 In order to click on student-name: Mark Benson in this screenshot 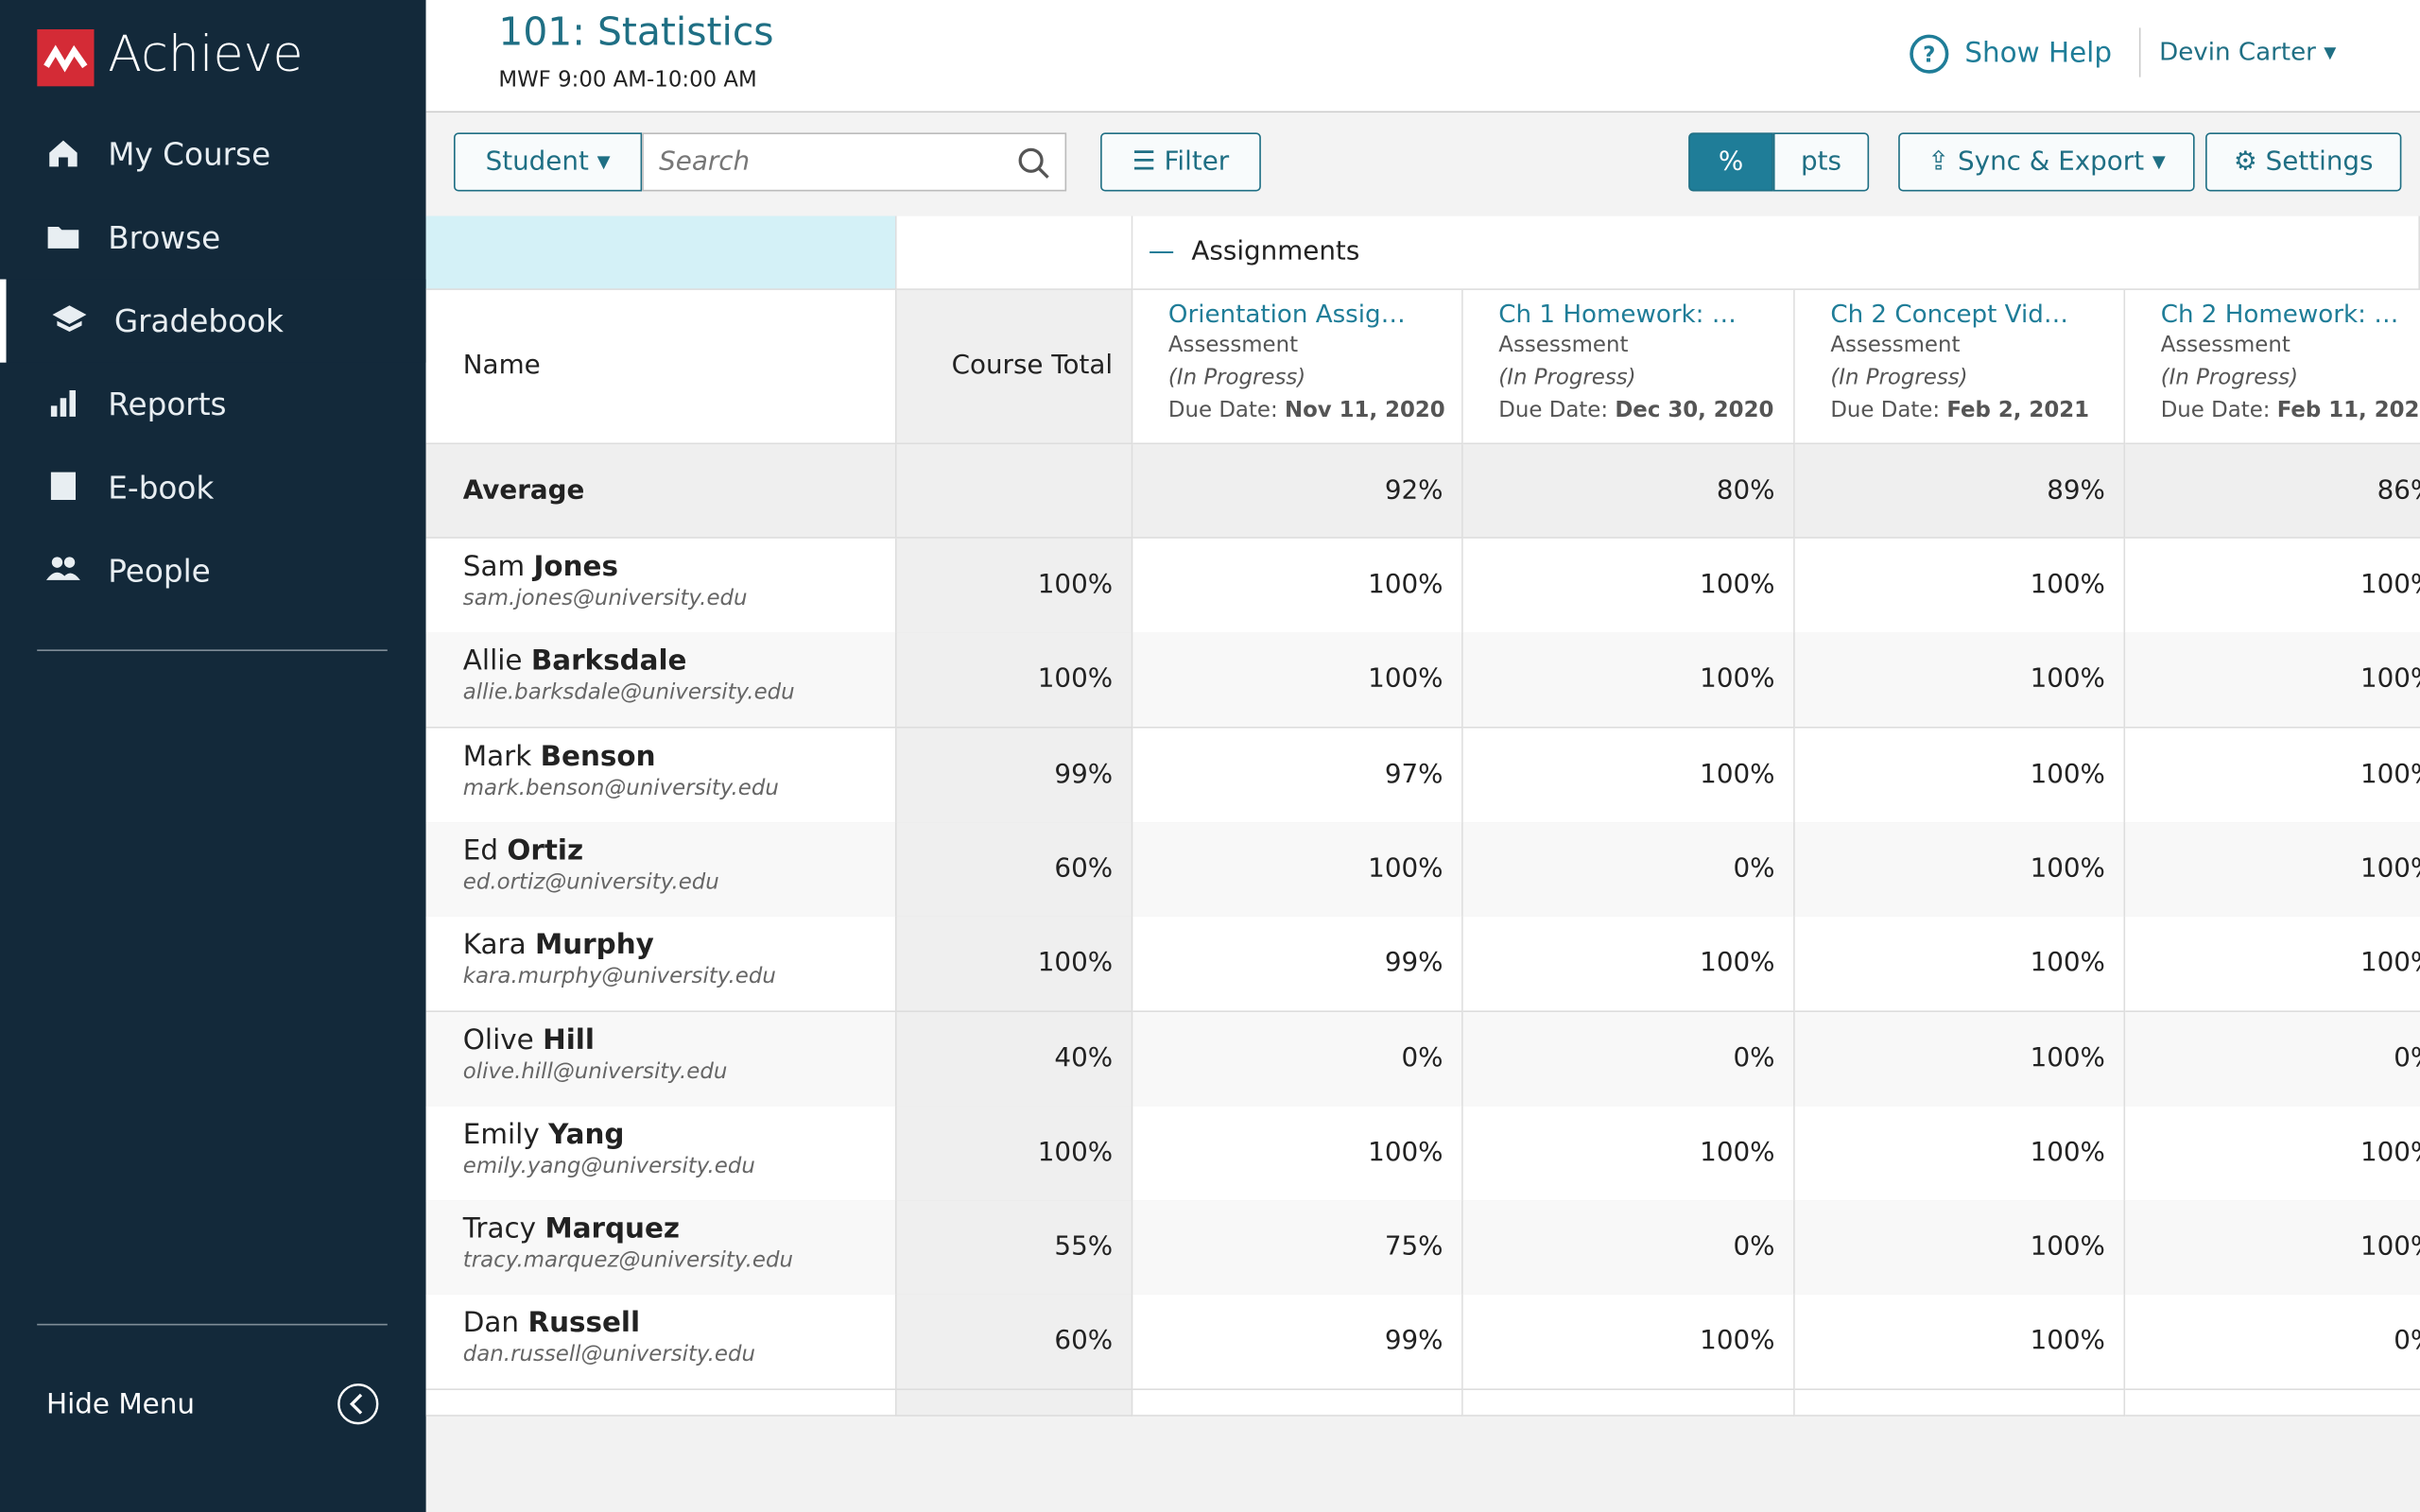, I will do `click(679, 756)`.